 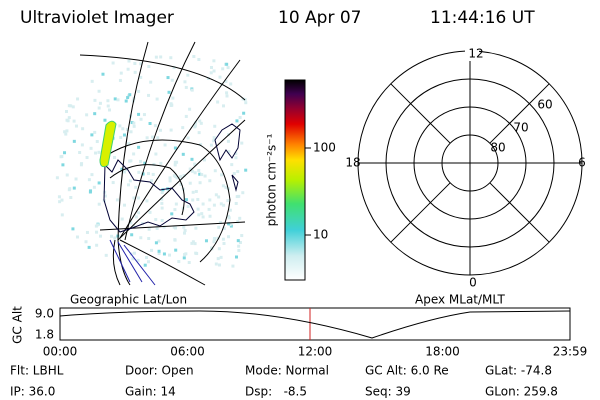 What do you see at coordinates (44, 314) in the screenshot?
I see `y-tick-label: 9.0` at bounding box center [44, 314].